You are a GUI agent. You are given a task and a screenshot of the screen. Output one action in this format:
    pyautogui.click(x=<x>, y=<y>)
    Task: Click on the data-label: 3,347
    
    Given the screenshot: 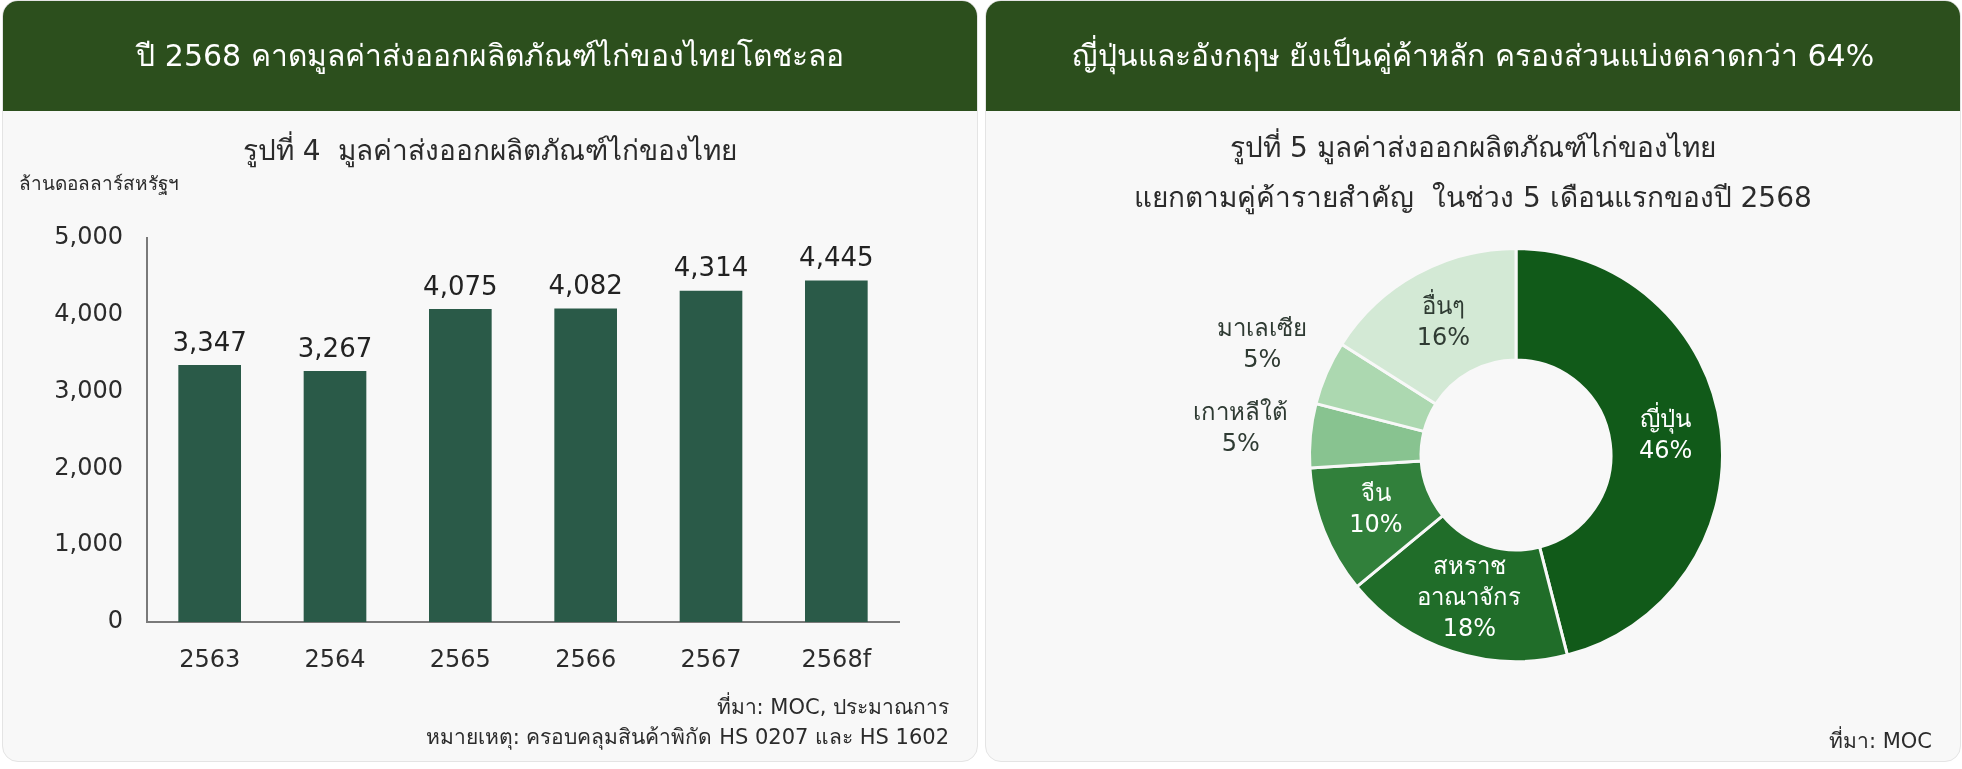 What is the action you would take?
    pyautogui.click(x=209, y=341)
    